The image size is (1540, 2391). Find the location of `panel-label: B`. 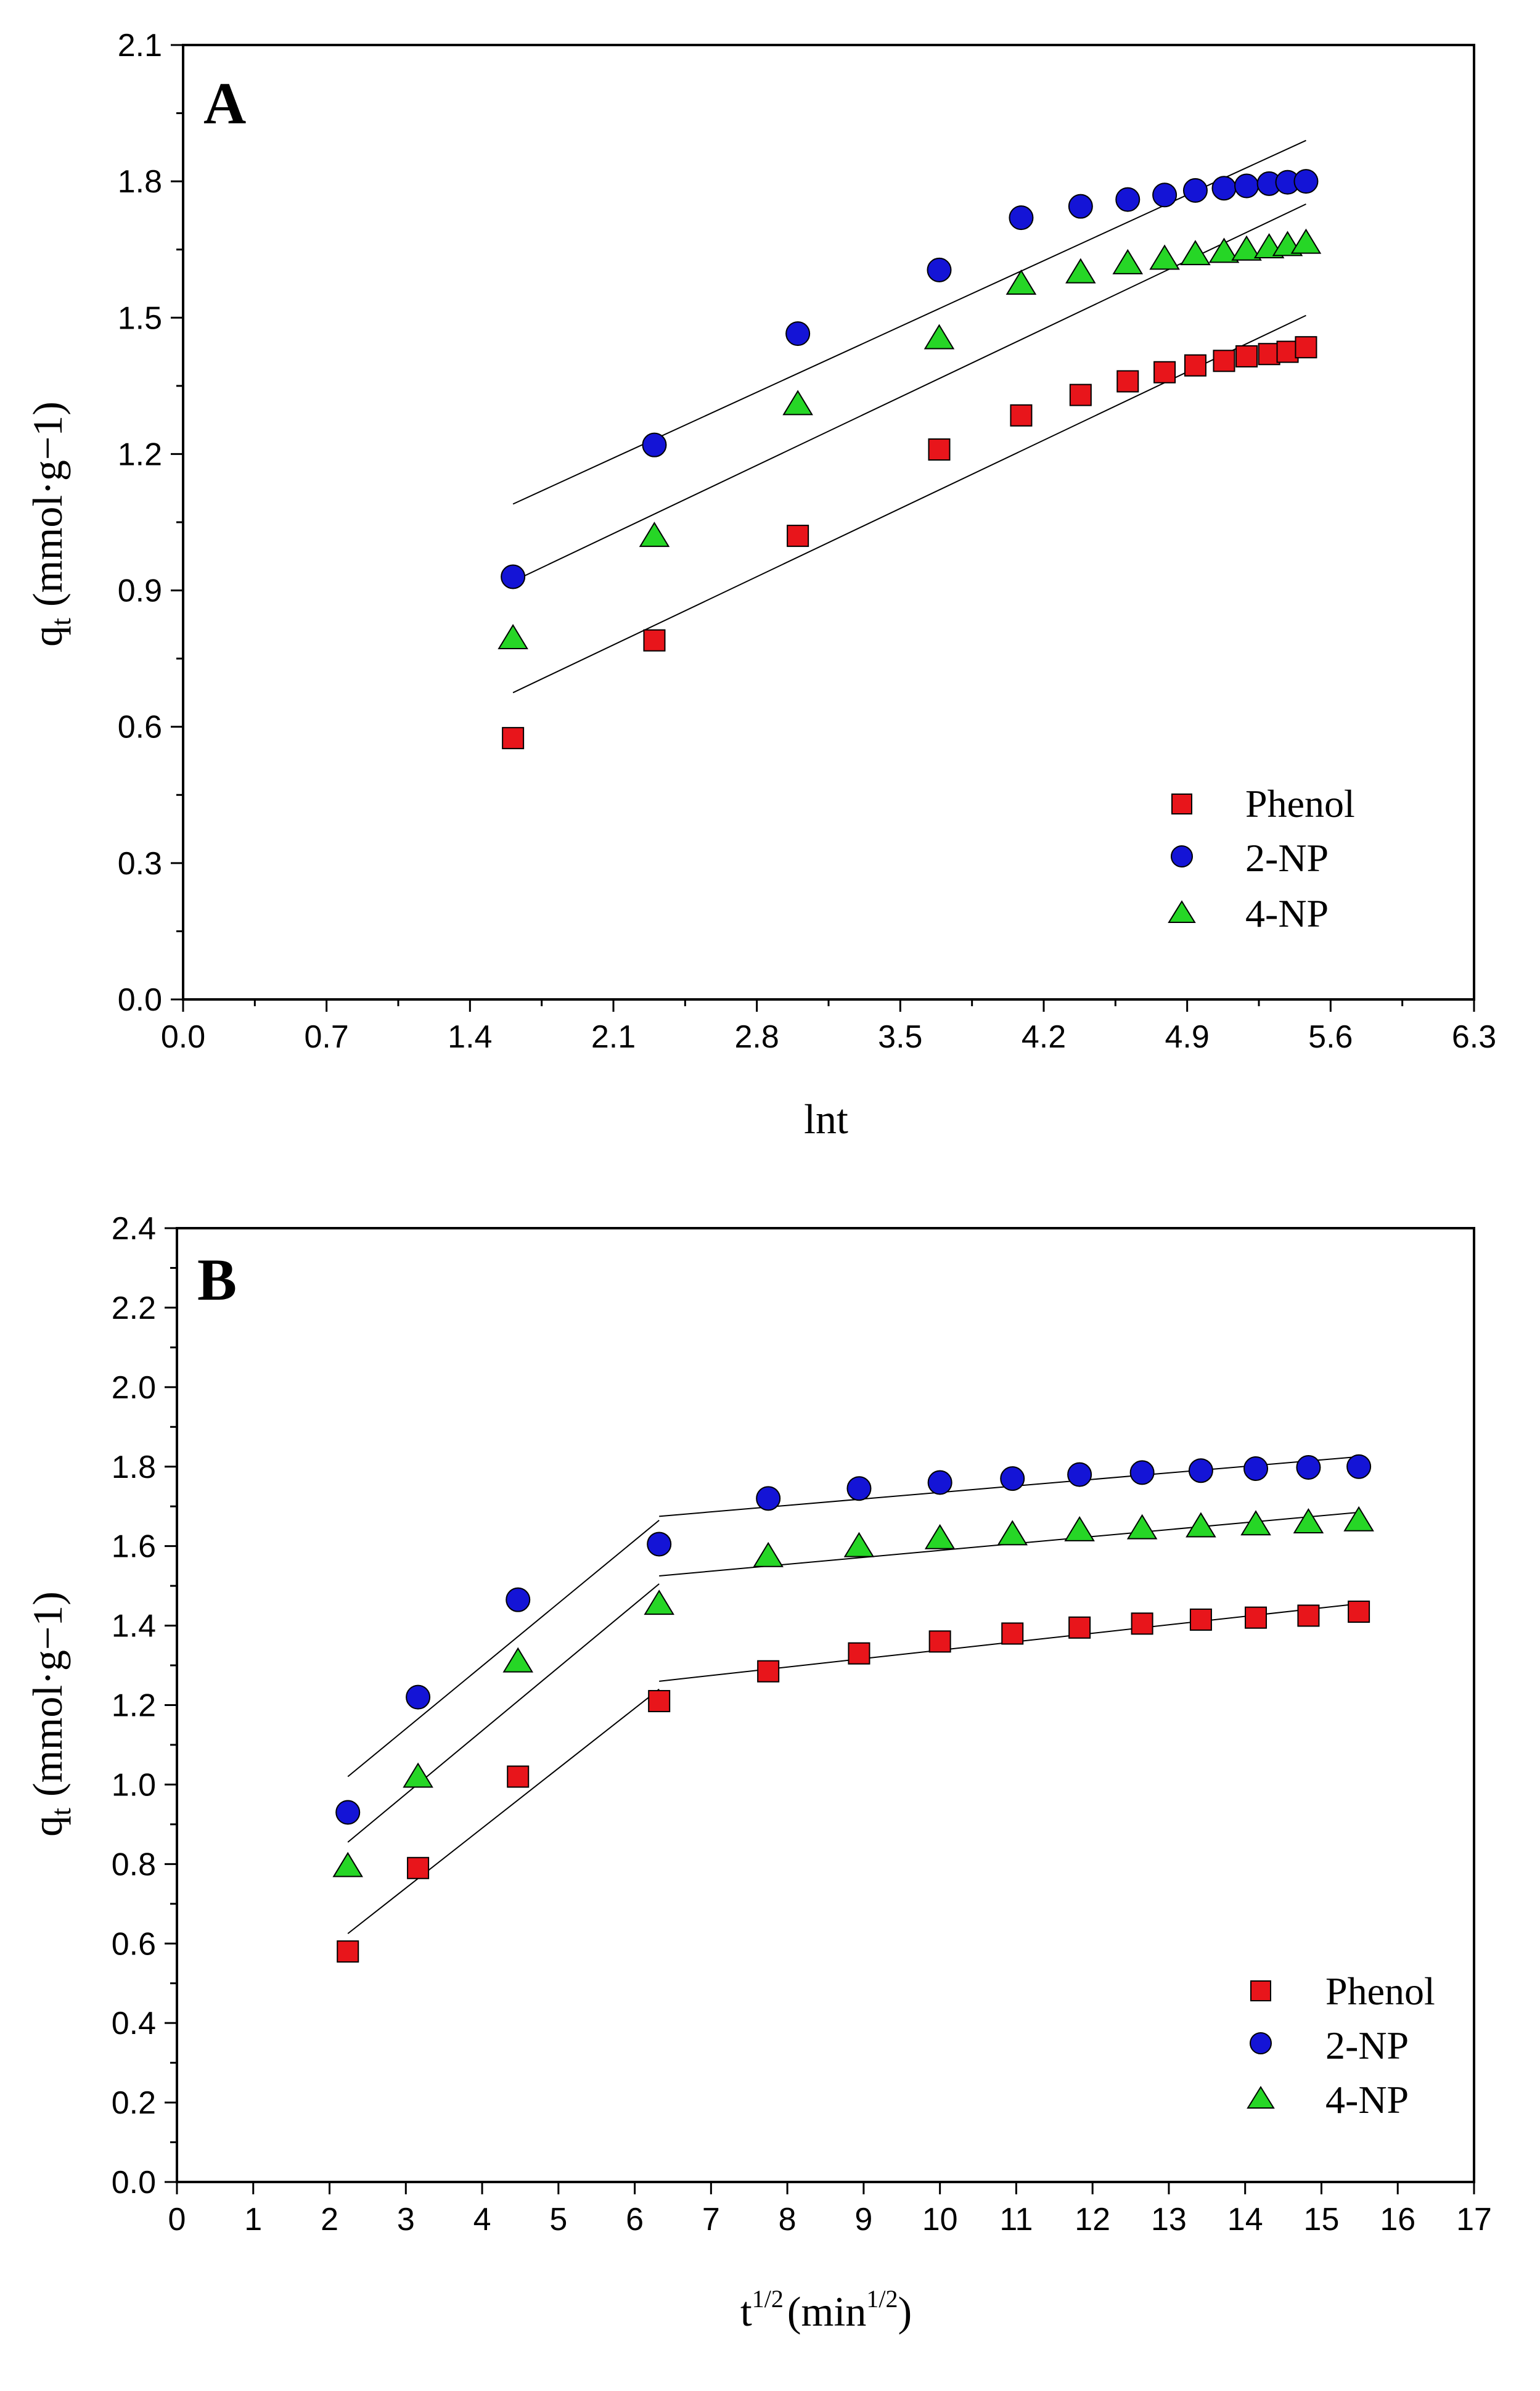

panel-label: B is located at coordinates (217, 1280).